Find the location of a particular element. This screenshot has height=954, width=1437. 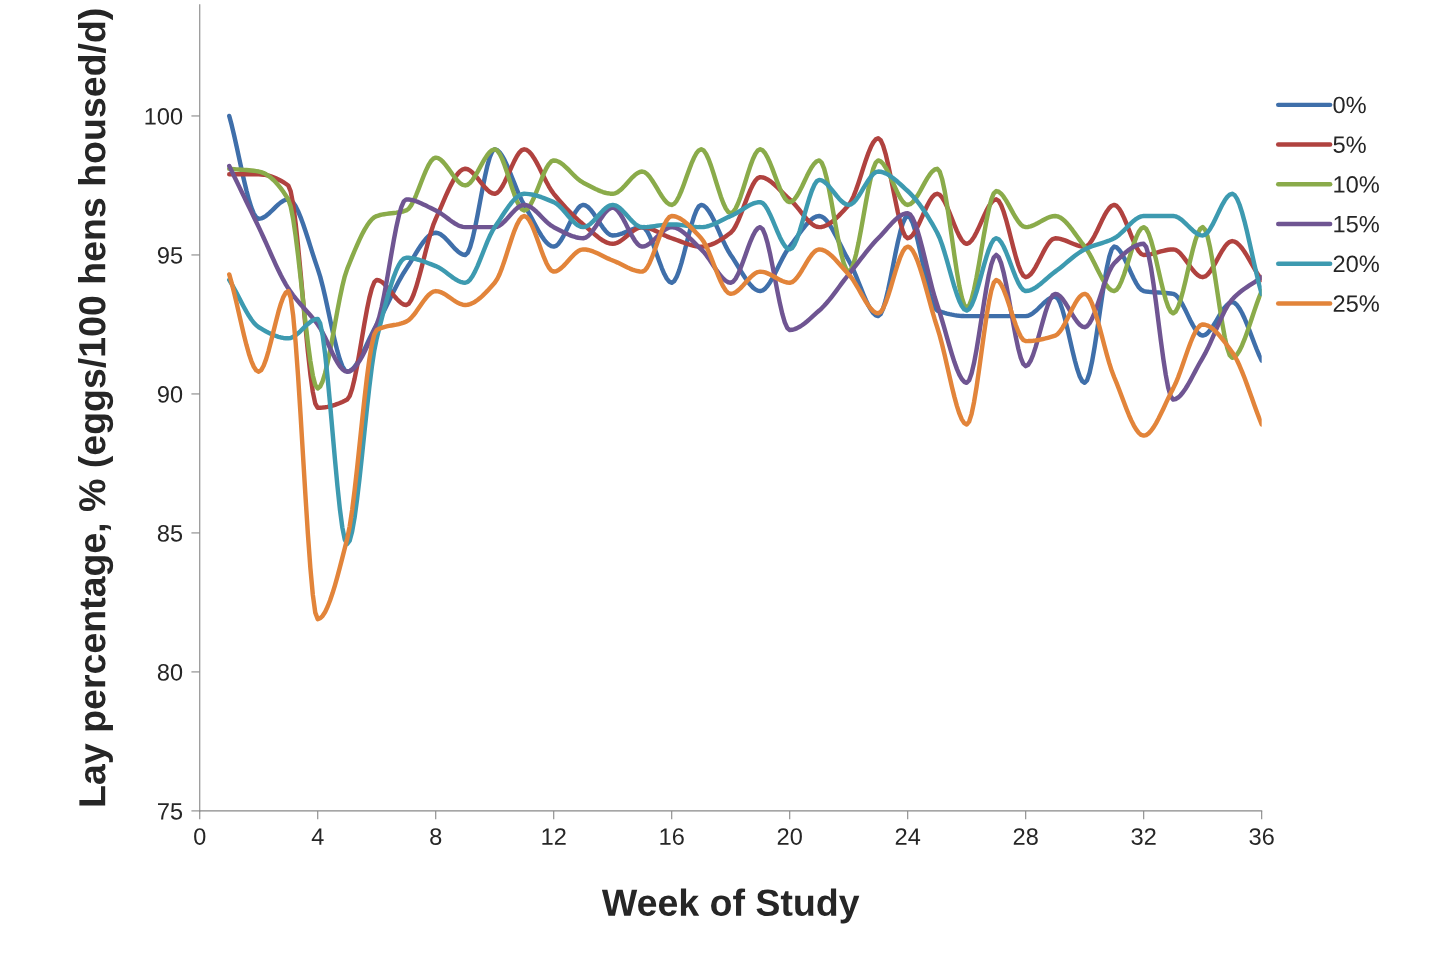

x-tick-label: 20 is located at coordinates (789, 836).